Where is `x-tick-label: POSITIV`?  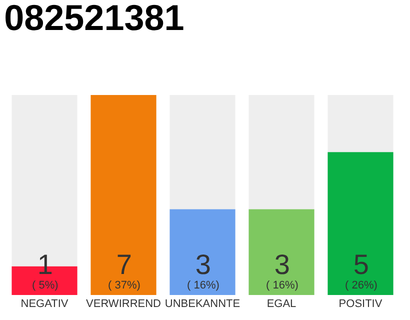
x-tick-label: POSITIV is located at coordinates (360, 304).